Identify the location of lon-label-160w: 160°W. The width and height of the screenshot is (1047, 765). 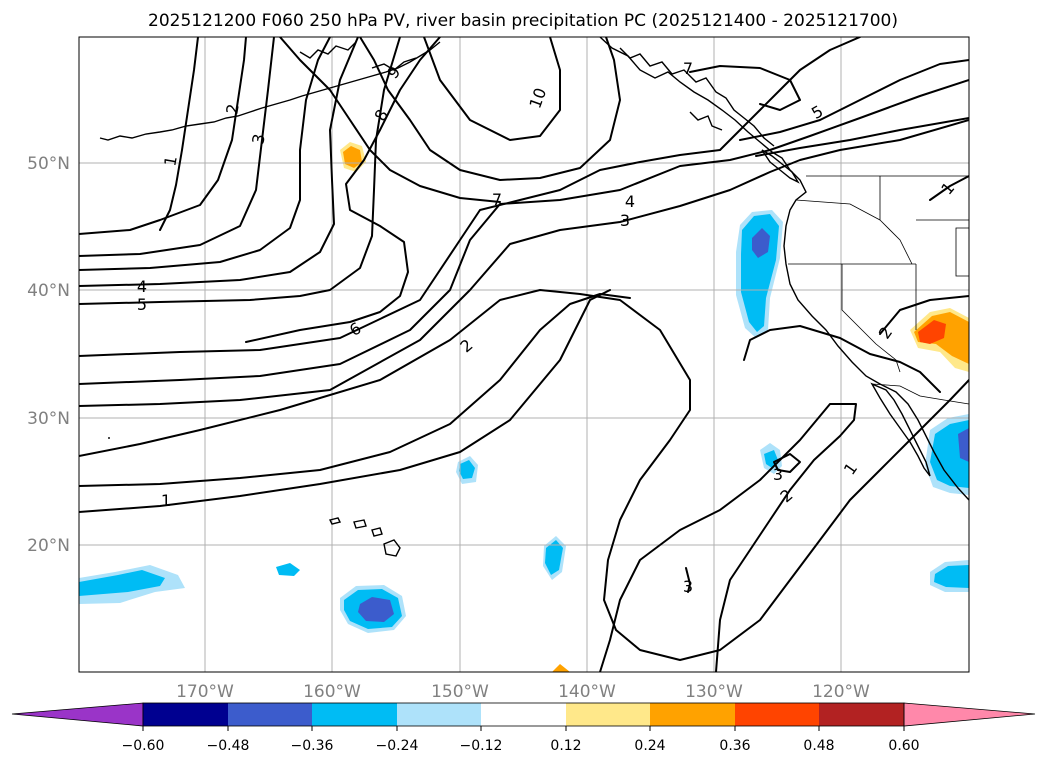
(332, 692).